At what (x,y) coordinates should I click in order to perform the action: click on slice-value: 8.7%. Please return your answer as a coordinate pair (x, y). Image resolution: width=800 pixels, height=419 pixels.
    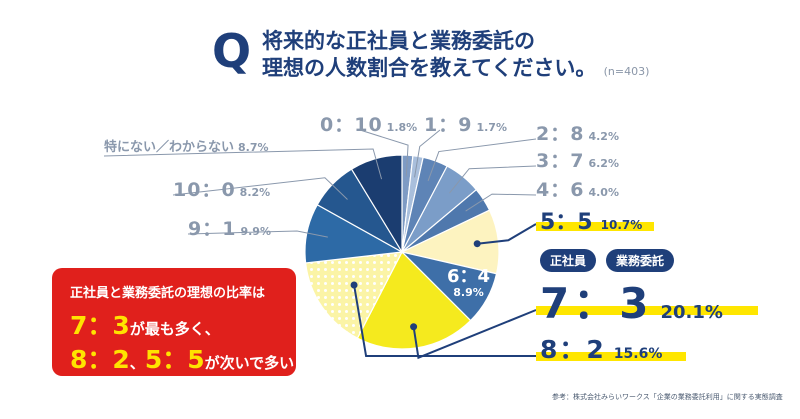
    Looking at the image, I should click on (253, 147).